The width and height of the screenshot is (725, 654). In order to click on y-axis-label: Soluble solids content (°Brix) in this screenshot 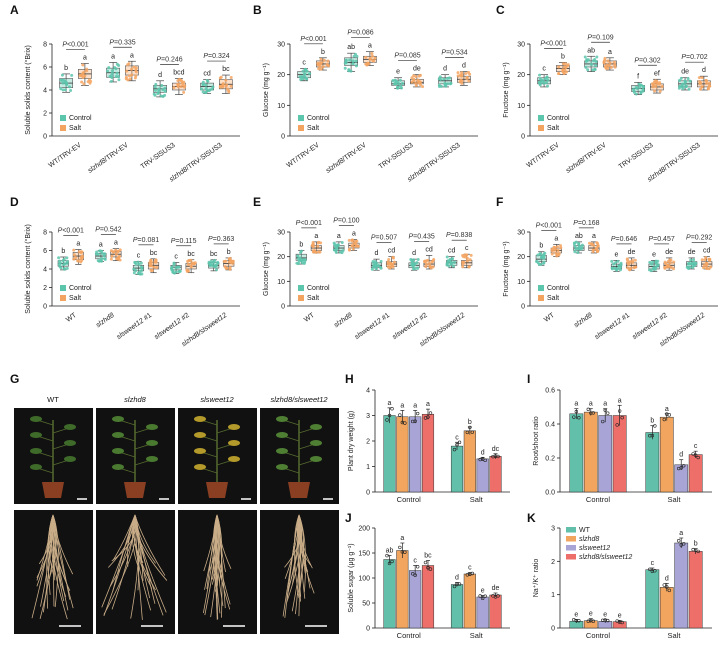, I will do `click(28, 269)`.